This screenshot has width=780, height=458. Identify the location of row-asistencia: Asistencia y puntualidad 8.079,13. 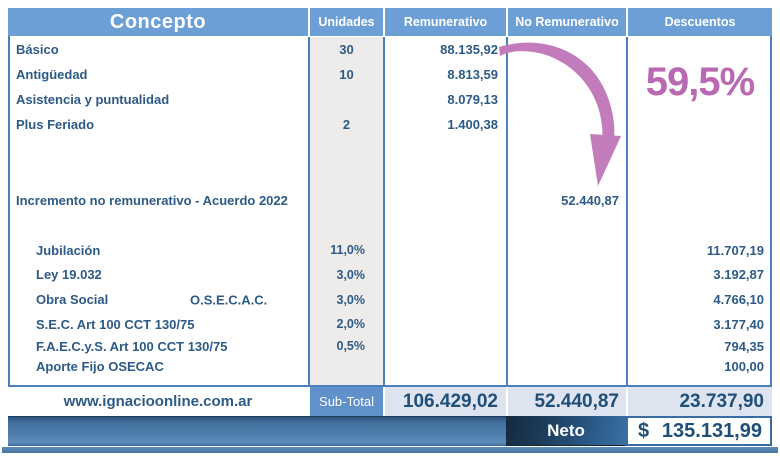
(390, 99).